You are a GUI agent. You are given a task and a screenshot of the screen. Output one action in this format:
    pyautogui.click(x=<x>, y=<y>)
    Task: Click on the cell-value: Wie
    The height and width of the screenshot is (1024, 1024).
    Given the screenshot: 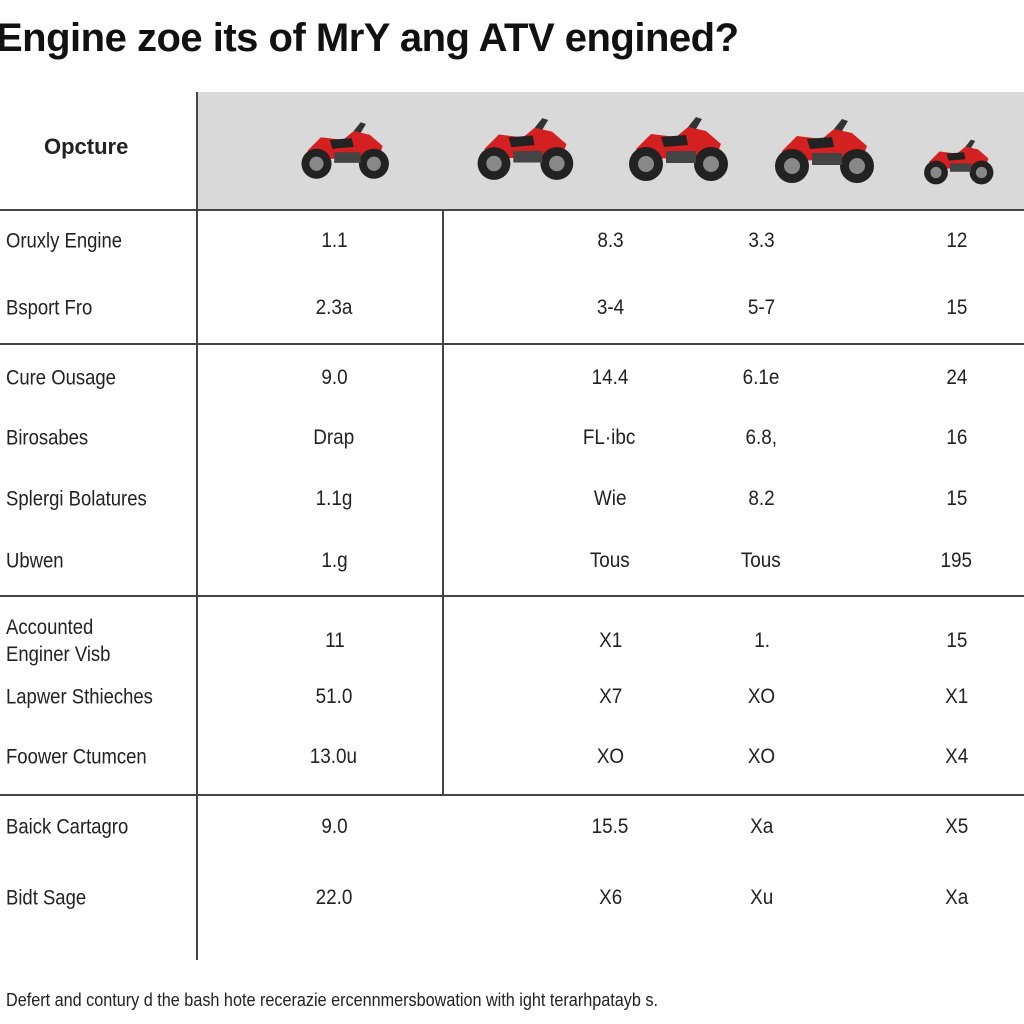 What is the action you would take?
    pyautogui.click(x=610, y=498)
    